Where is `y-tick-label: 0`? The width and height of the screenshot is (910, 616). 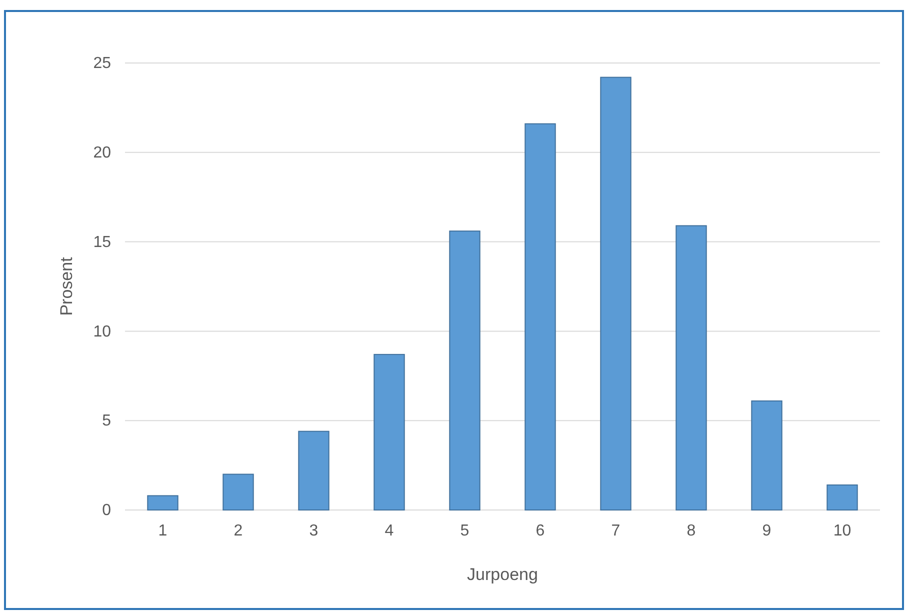 y-tick-label: 0 is located at coordinates (107, 511).